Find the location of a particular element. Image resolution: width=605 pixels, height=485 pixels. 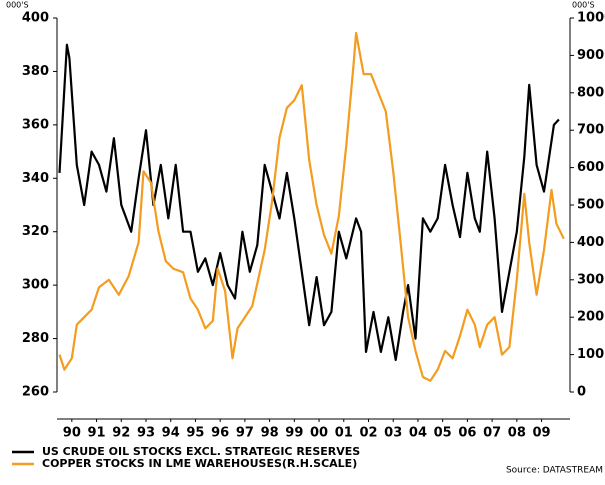

x-tick-label: 93 is located at coordinates (146, 433).